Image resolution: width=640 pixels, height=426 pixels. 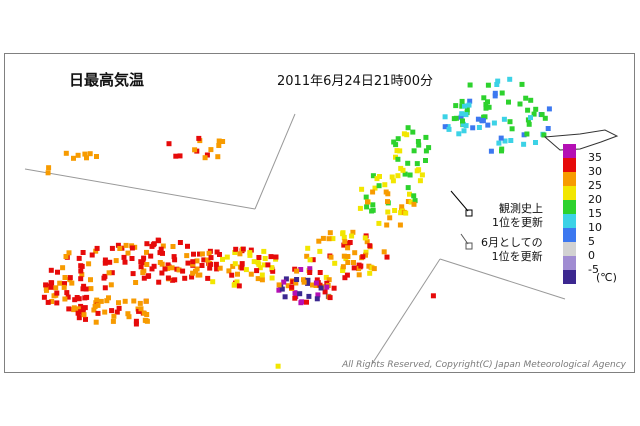 What do you see at coordinates (517, 215) in the screenshot?
I see `legend-record-text: 観測史上 1位を更新` at bounding box center [517, 215].